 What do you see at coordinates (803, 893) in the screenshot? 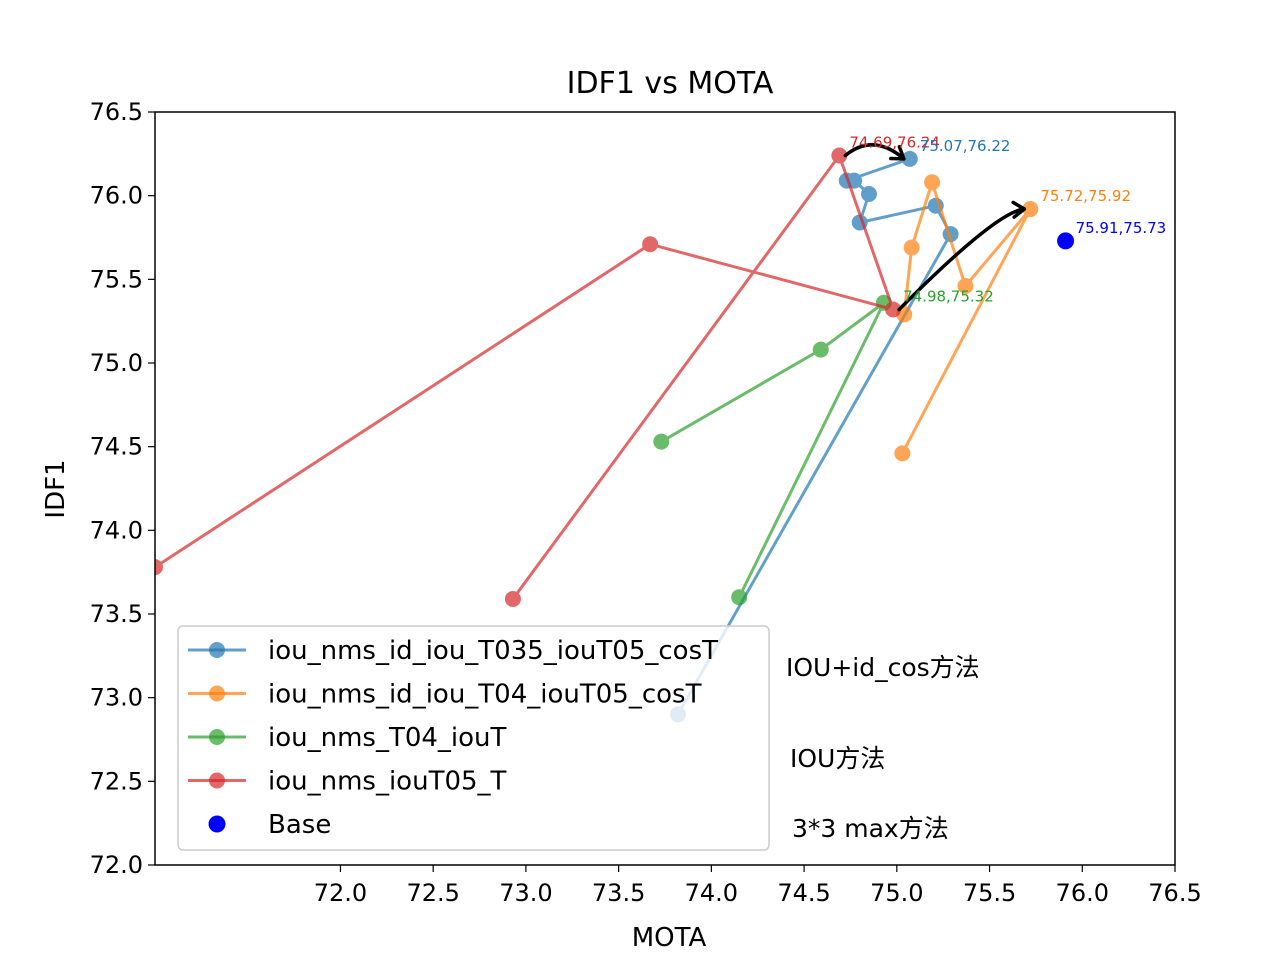
I see `x-tick-label: 74.5` at bounding box center [803, 893].